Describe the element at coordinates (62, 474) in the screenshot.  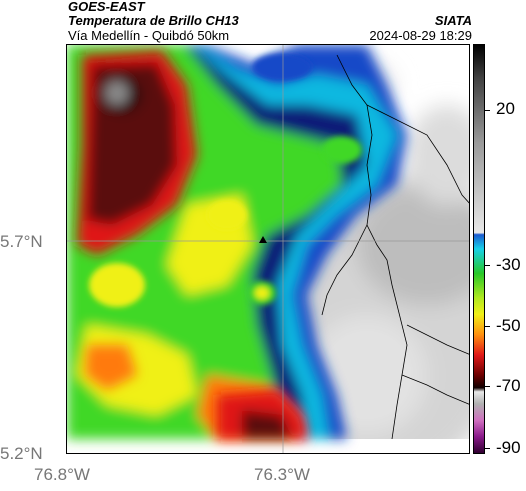
I see `x-tick-label: 76.8°W` at that location.